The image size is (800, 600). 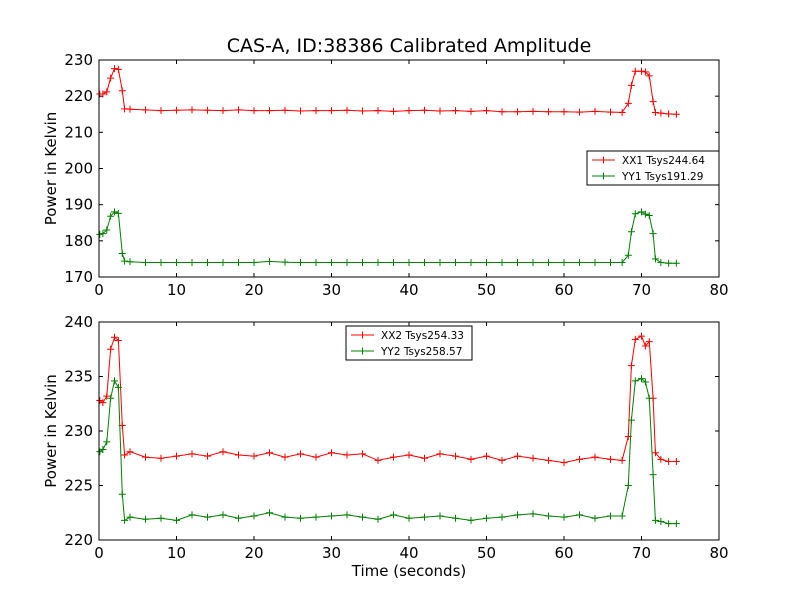 I want to click on chart-1-x-tick-label: 30, so click(x=331, y=290).